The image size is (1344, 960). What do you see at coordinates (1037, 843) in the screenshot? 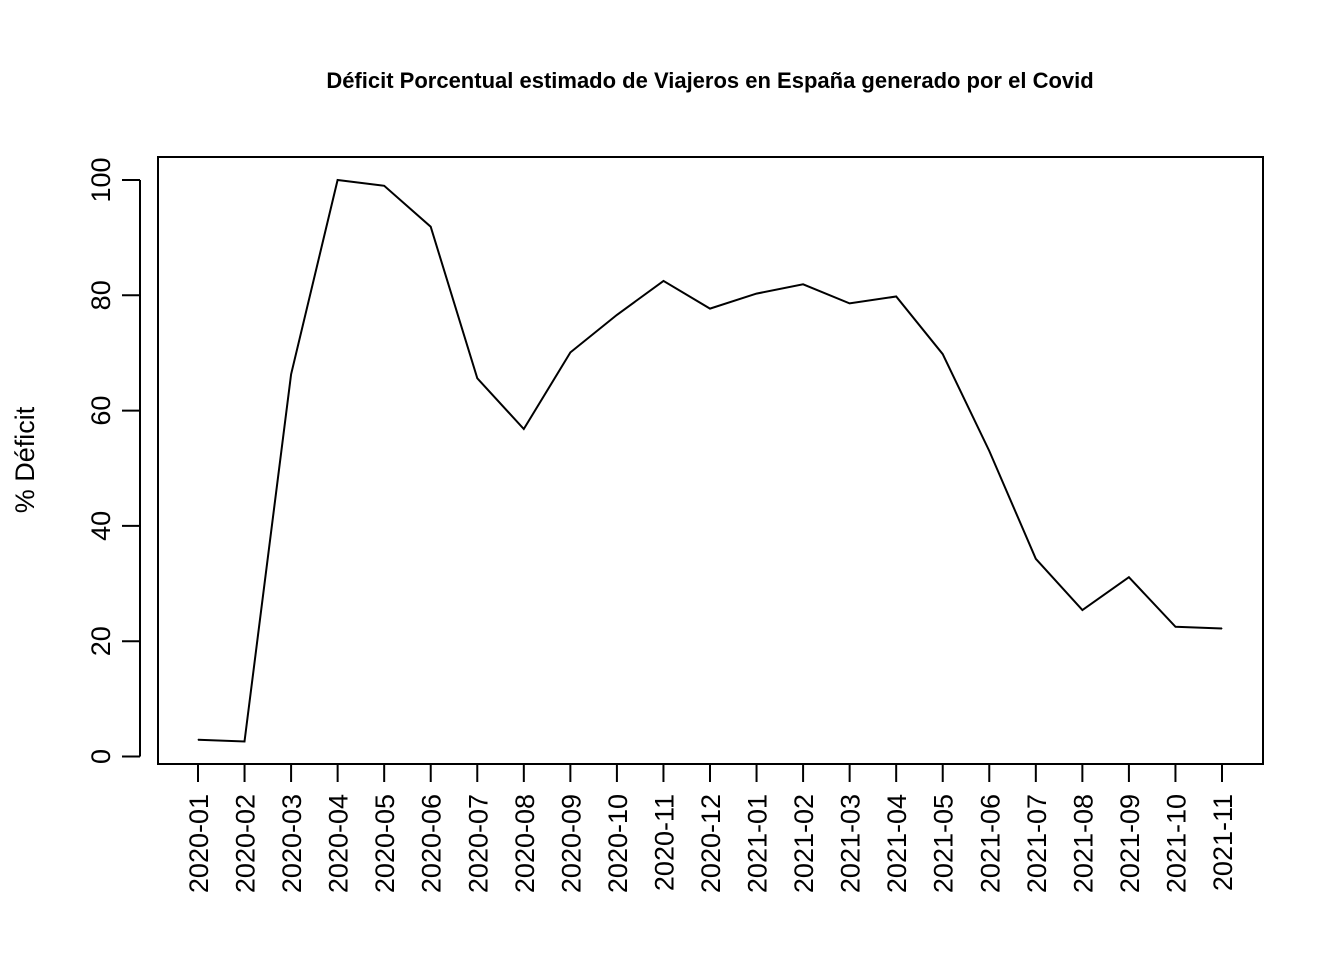
I see `x-tick-label: 2021-07` at bounding box center [1037, 843].